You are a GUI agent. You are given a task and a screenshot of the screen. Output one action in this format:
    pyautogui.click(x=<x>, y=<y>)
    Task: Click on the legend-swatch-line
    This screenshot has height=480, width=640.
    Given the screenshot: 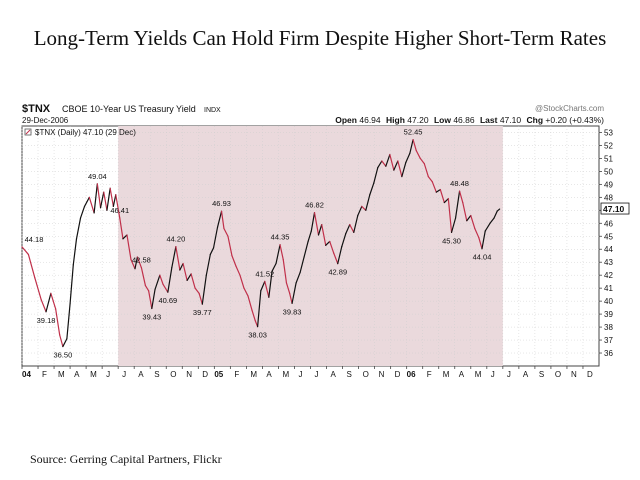 What is the action you would take?
    pyautogui.click(x=28, y=132)
    